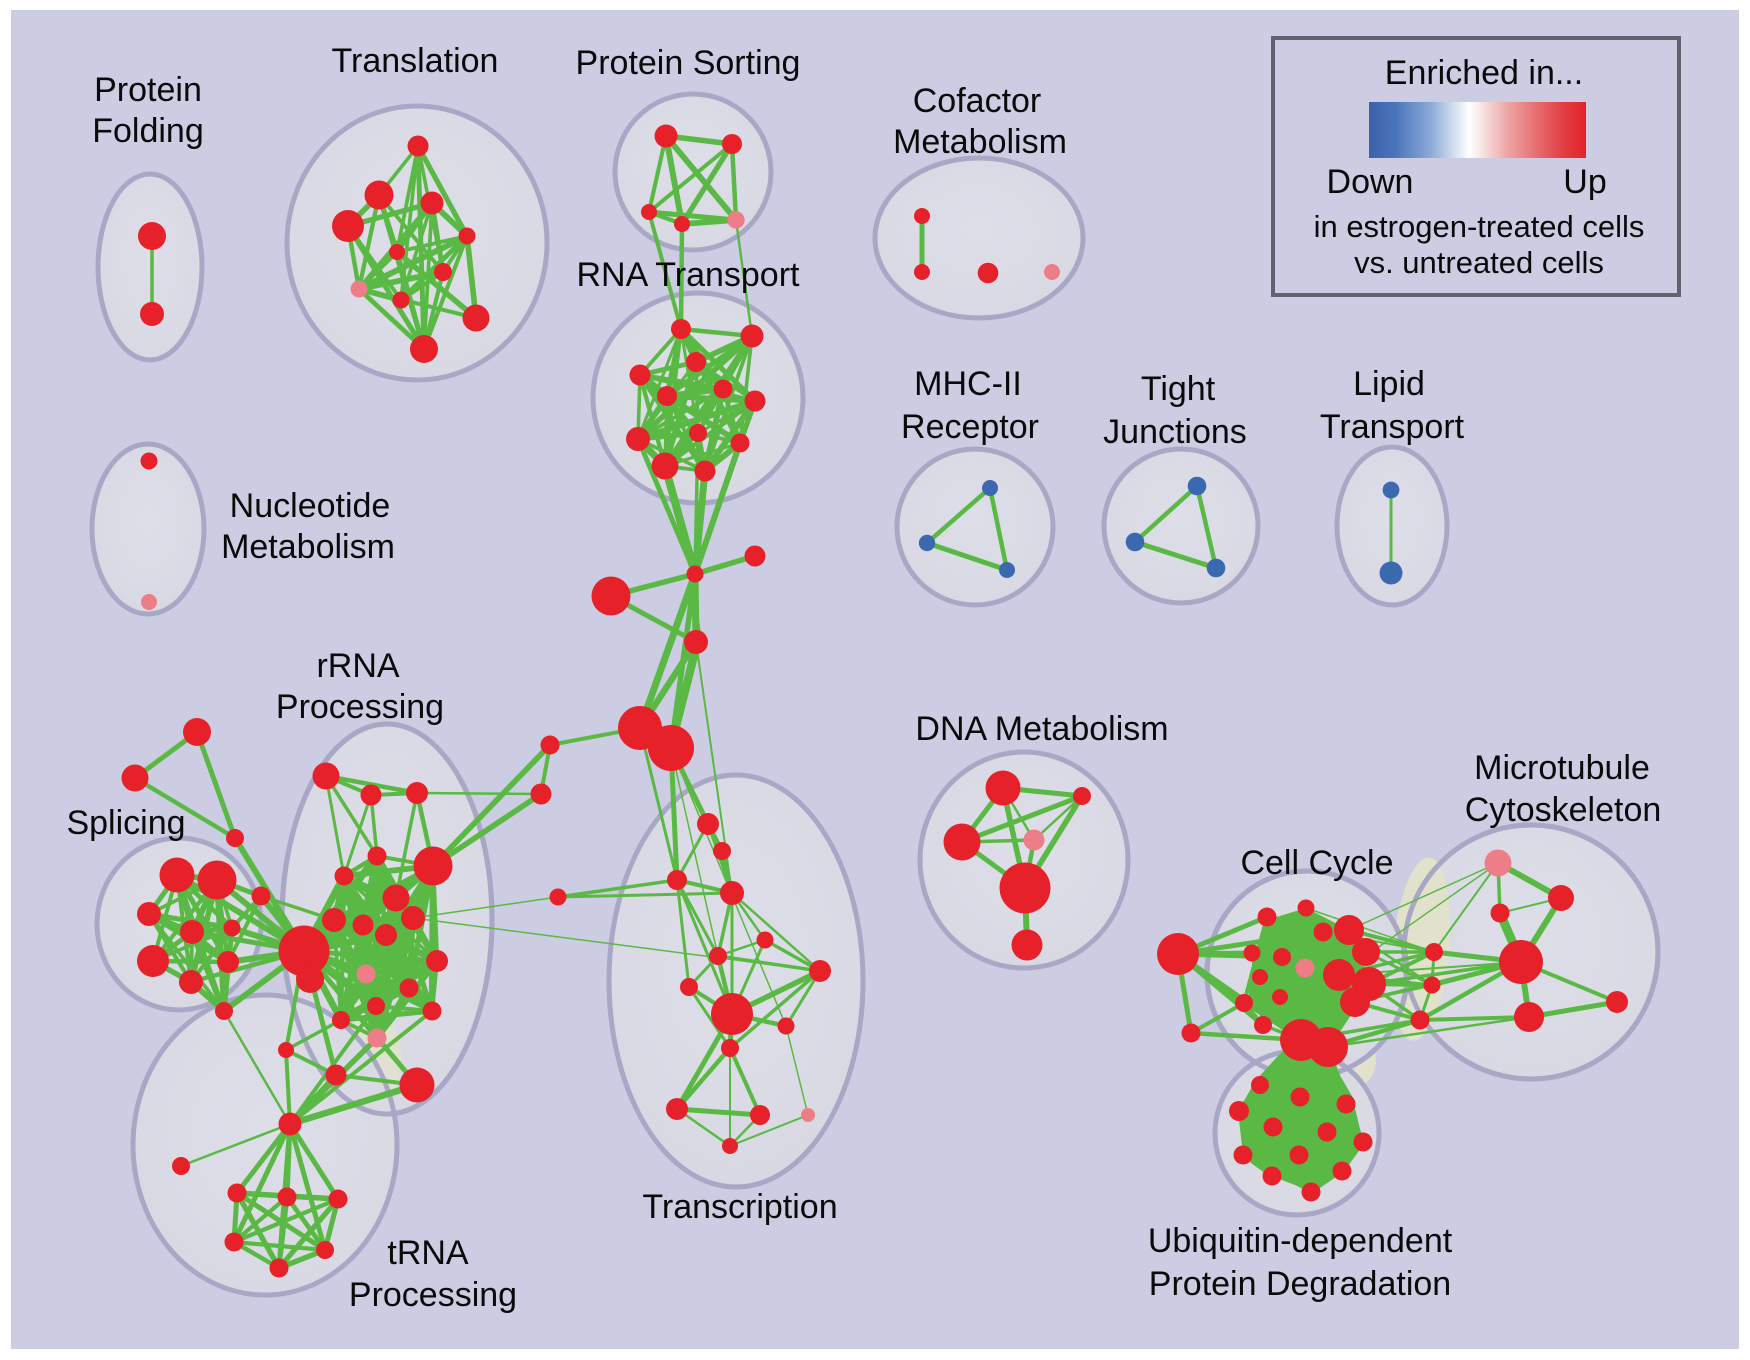  I want to click on svg-text: Up, so click(1584, 182).